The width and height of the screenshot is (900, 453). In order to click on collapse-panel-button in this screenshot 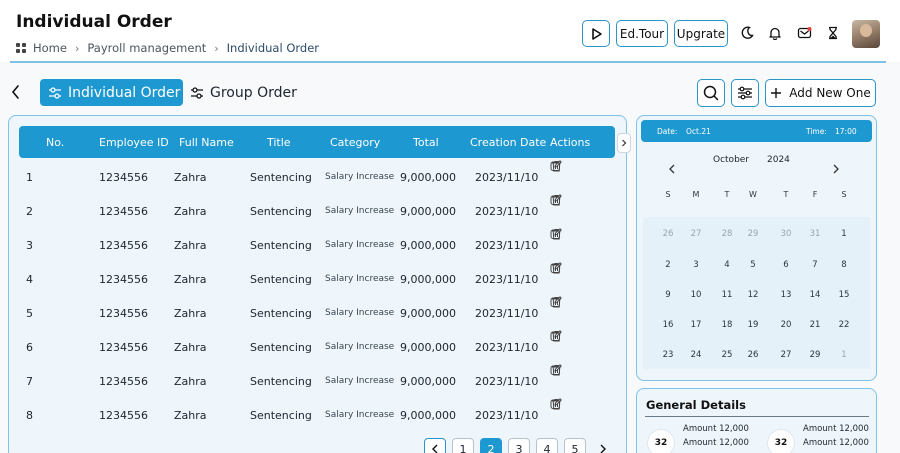, I will do `click(624, 143)`.